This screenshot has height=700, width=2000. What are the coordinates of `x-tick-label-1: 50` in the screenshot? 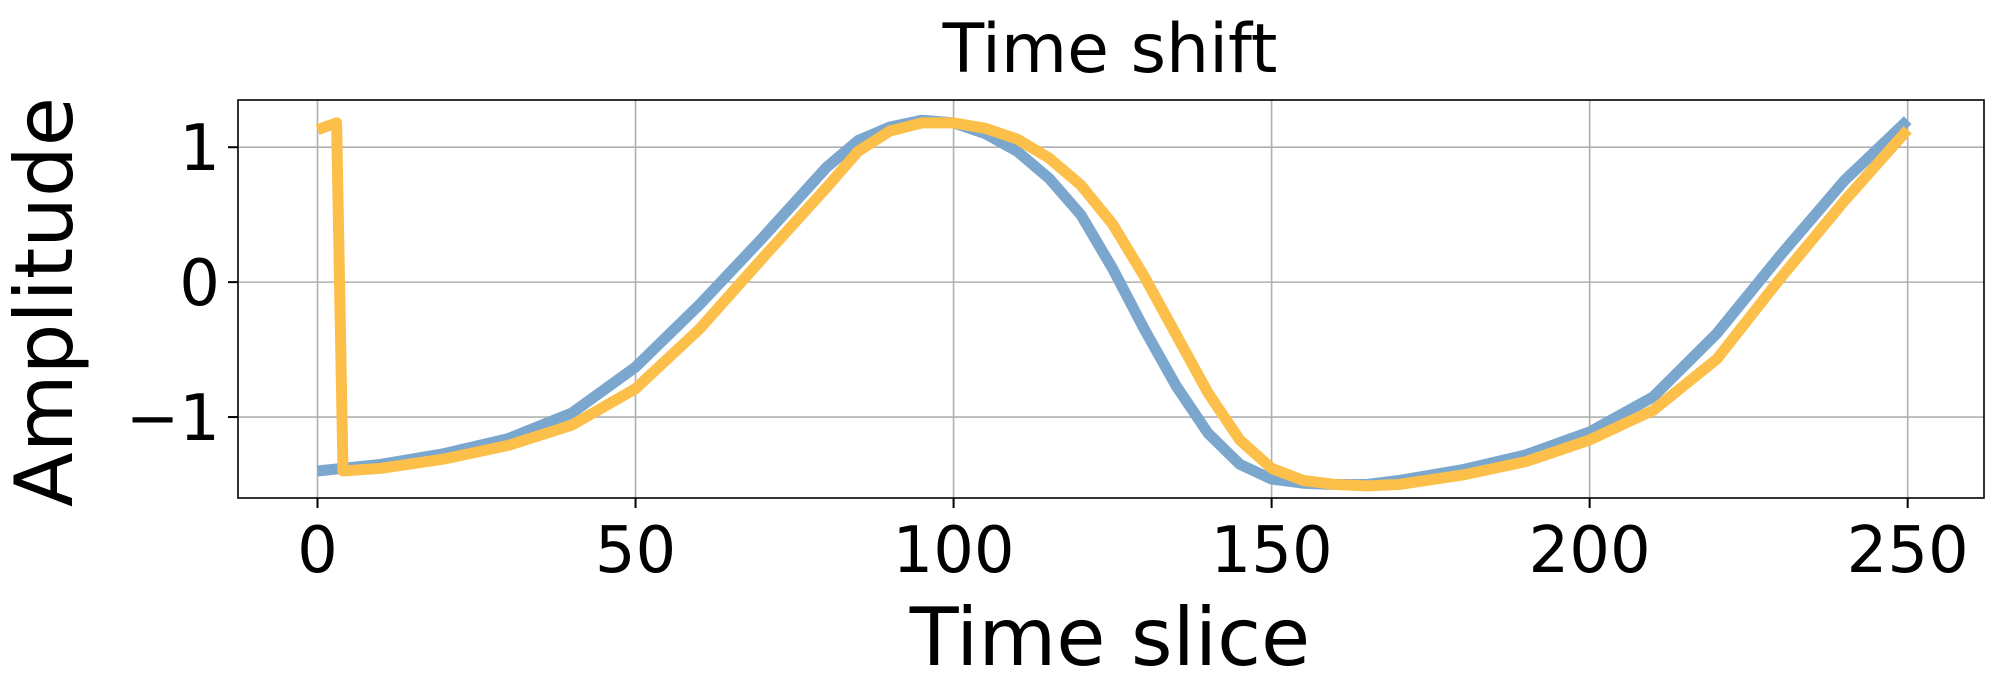 It's located at (635, 551).